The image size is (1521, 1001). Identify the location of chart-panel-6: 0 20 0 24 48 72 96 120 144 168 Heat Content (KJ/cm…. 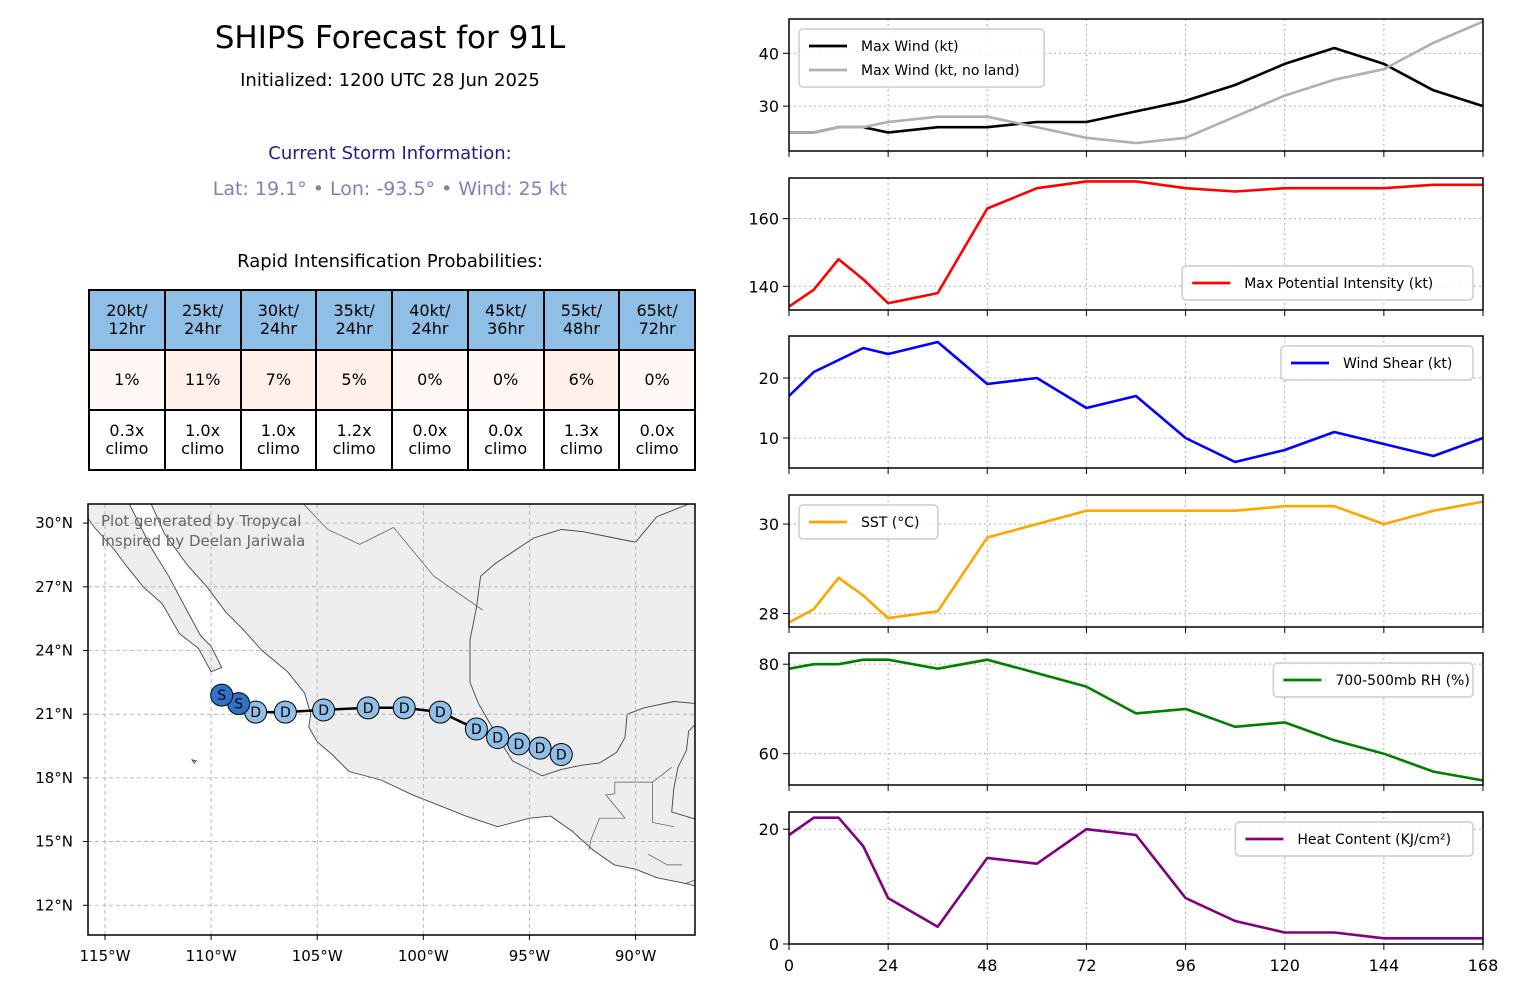
(1129, 893).